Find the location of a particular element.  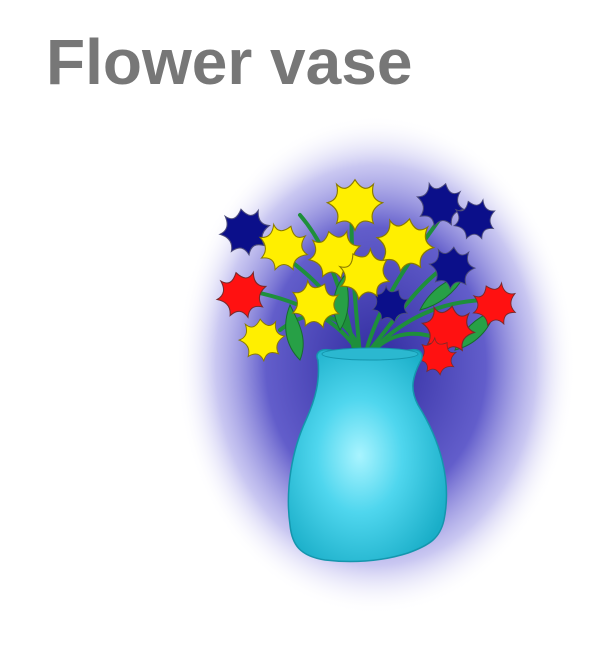

slide-title: Flower vase is located at coordinates (229, 62).